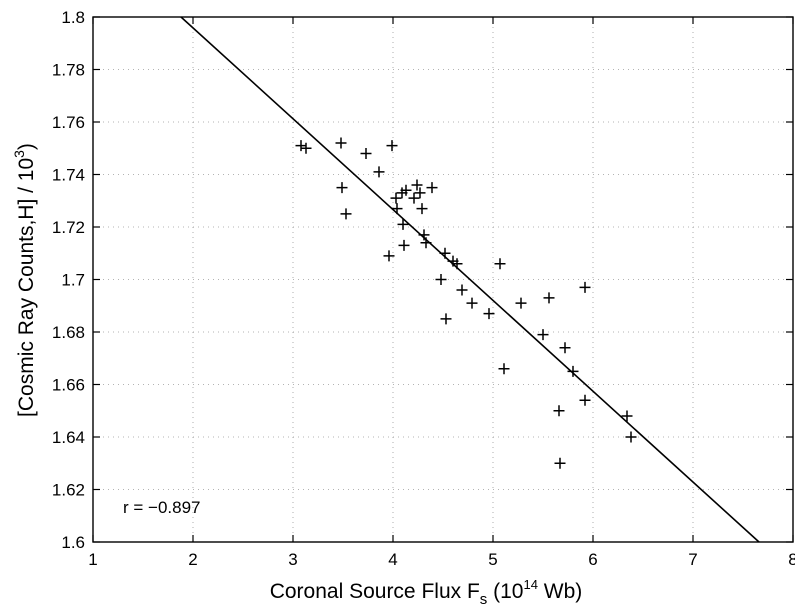 The image size is (795, 613). Describe the element at coordinates (692, 559) in the screenshot. I see `x-tick-label: 7` at that location.